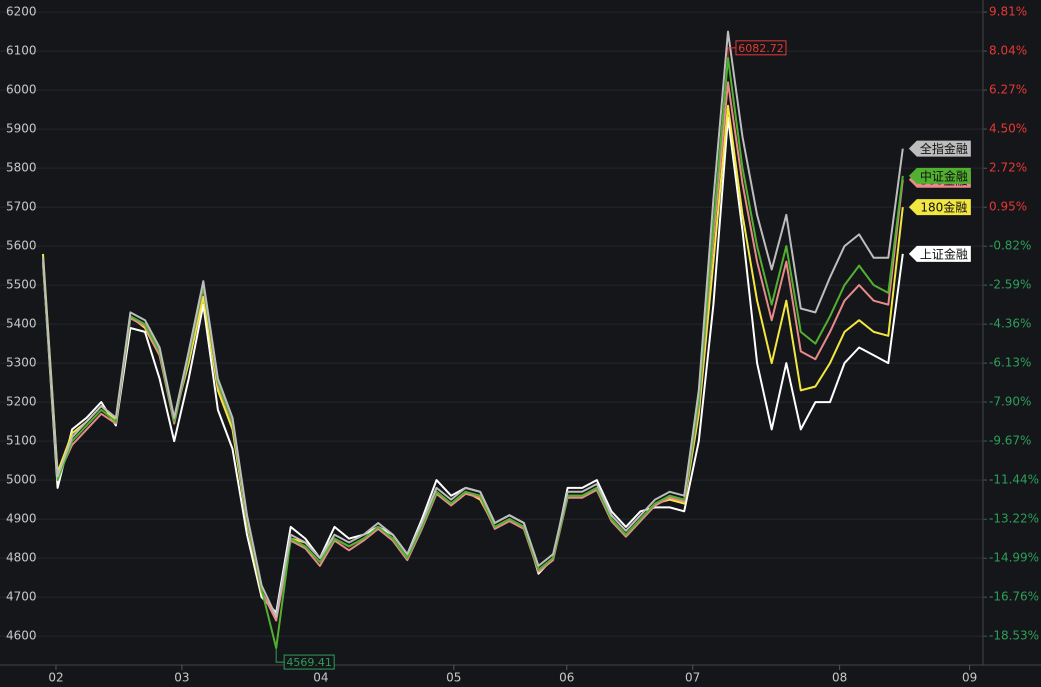 The width and height of the screenshot is (1041, 687). Describe the element at coordinates (21, 12) in the screenshot. I see `y-tick-label: 6200` at that location.